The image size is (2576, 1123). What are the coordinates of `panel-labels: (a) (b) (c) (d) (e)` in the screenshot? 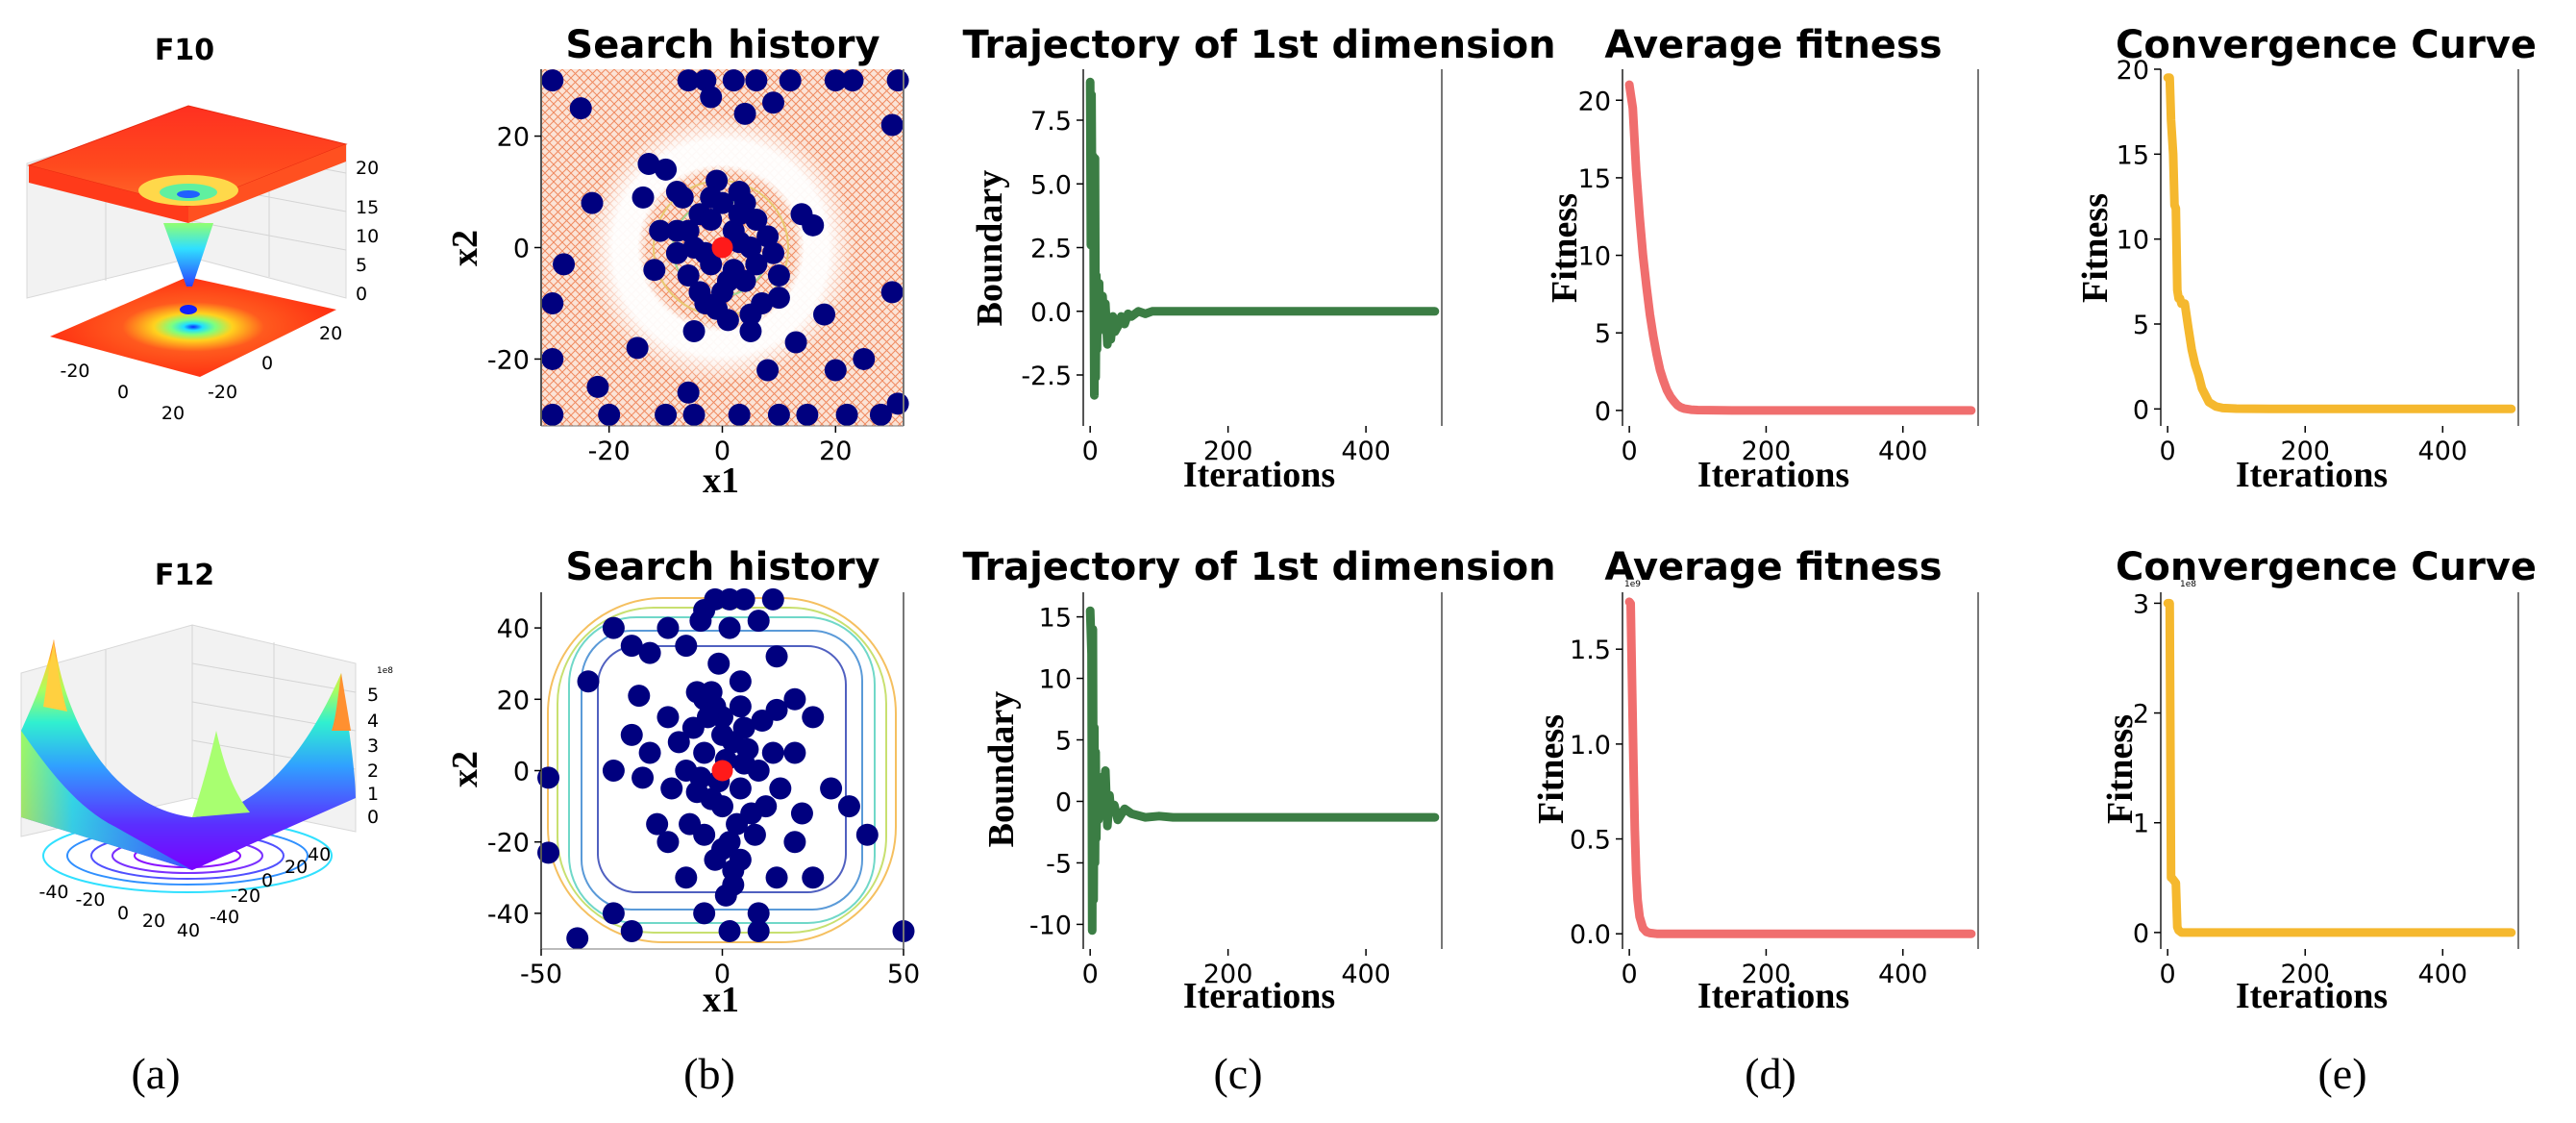 It's located at (1249, 1073).